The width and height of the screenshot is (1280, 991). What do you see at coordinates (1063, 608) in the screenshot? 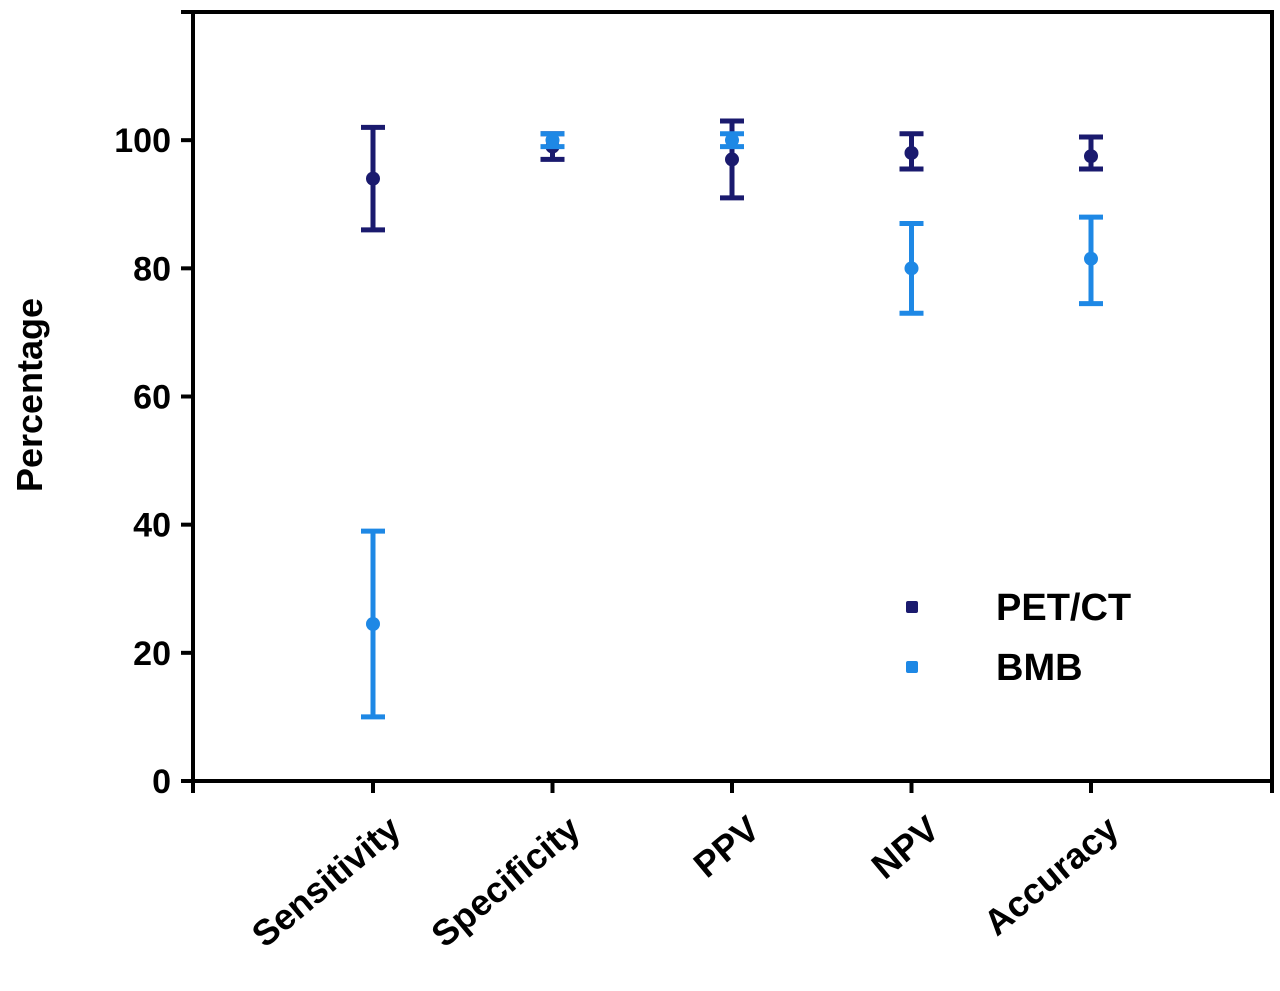
I see `legend-label: PET/CT` at bounding box center [1063, 608].